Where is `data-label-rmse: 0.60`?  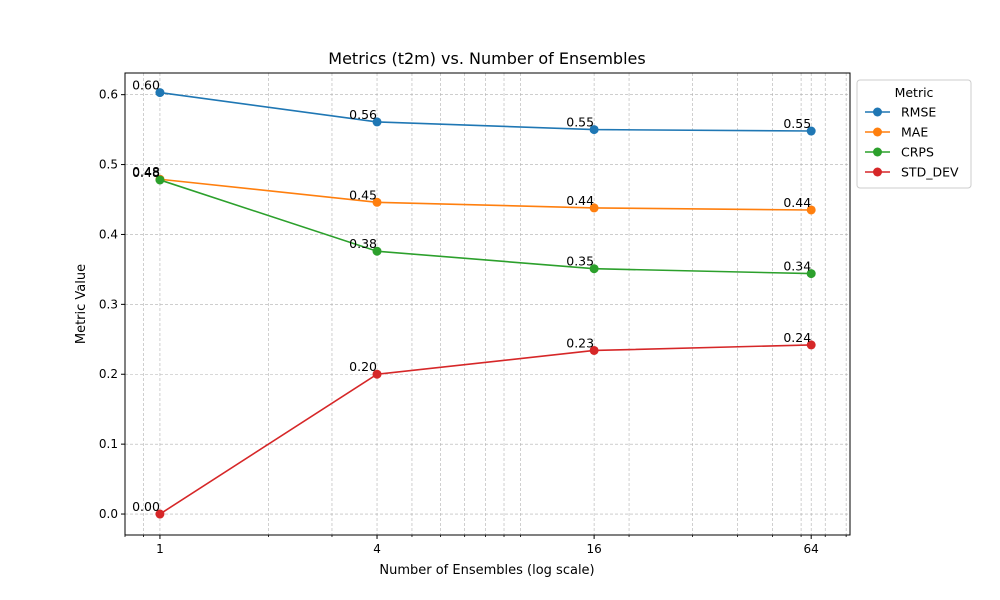
data-label-rmse: 0.60 is located at coordinates (146, 85).